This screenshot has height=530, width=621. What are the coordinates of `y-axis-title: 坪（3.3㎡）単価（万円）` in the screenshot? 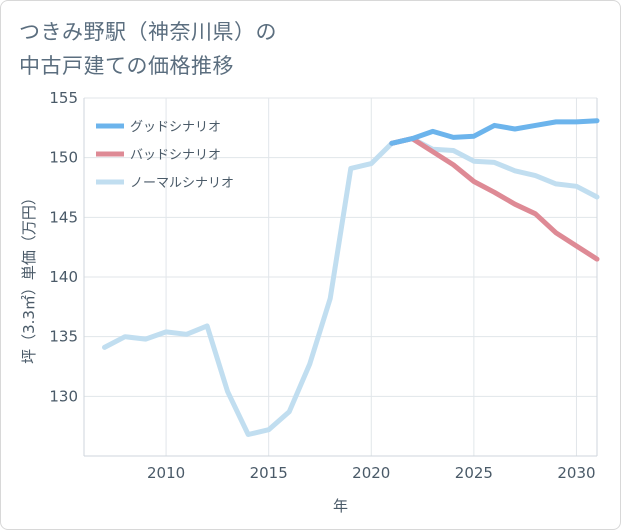 It's located at (29, 277).